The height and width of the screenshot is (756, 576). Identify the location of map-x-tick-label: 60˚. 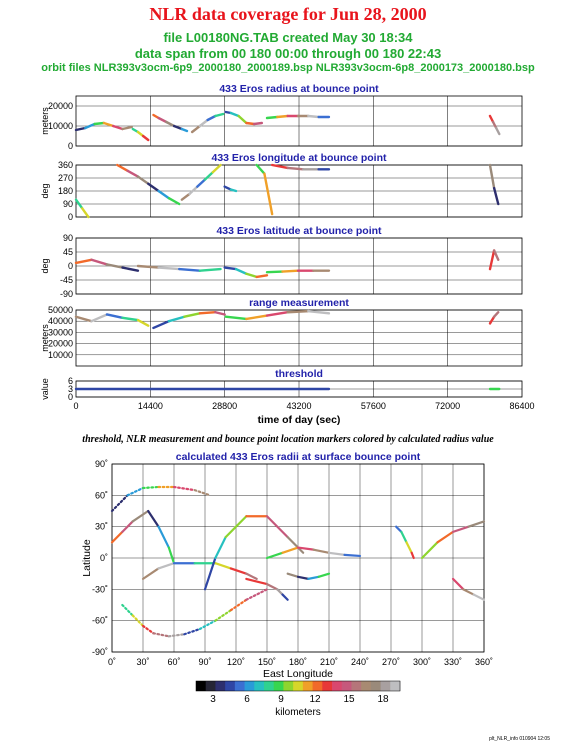
(173, 662).